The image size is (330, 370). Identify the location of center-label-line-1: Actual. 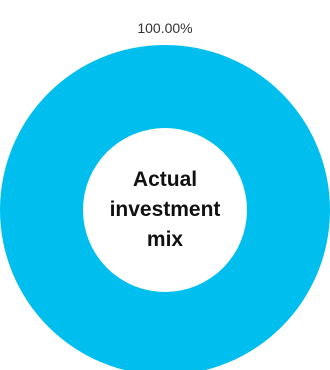
(165, 179).